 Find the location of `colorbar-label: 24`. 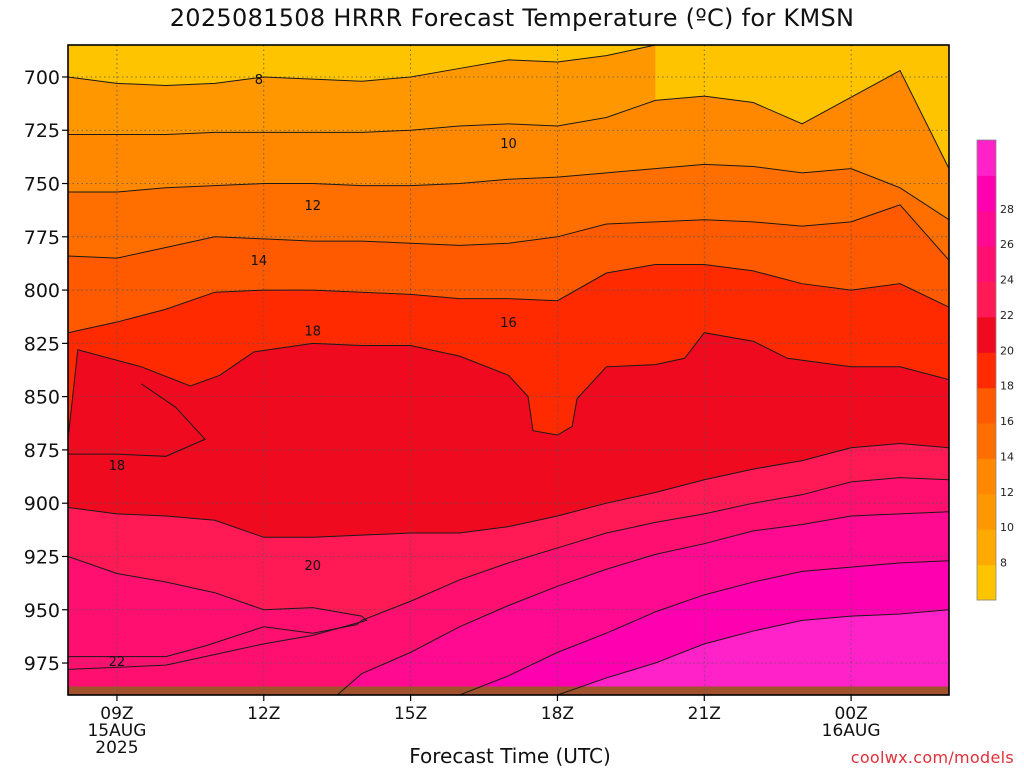

colorbar-label: 24 is located at coordinates (1007, 280).